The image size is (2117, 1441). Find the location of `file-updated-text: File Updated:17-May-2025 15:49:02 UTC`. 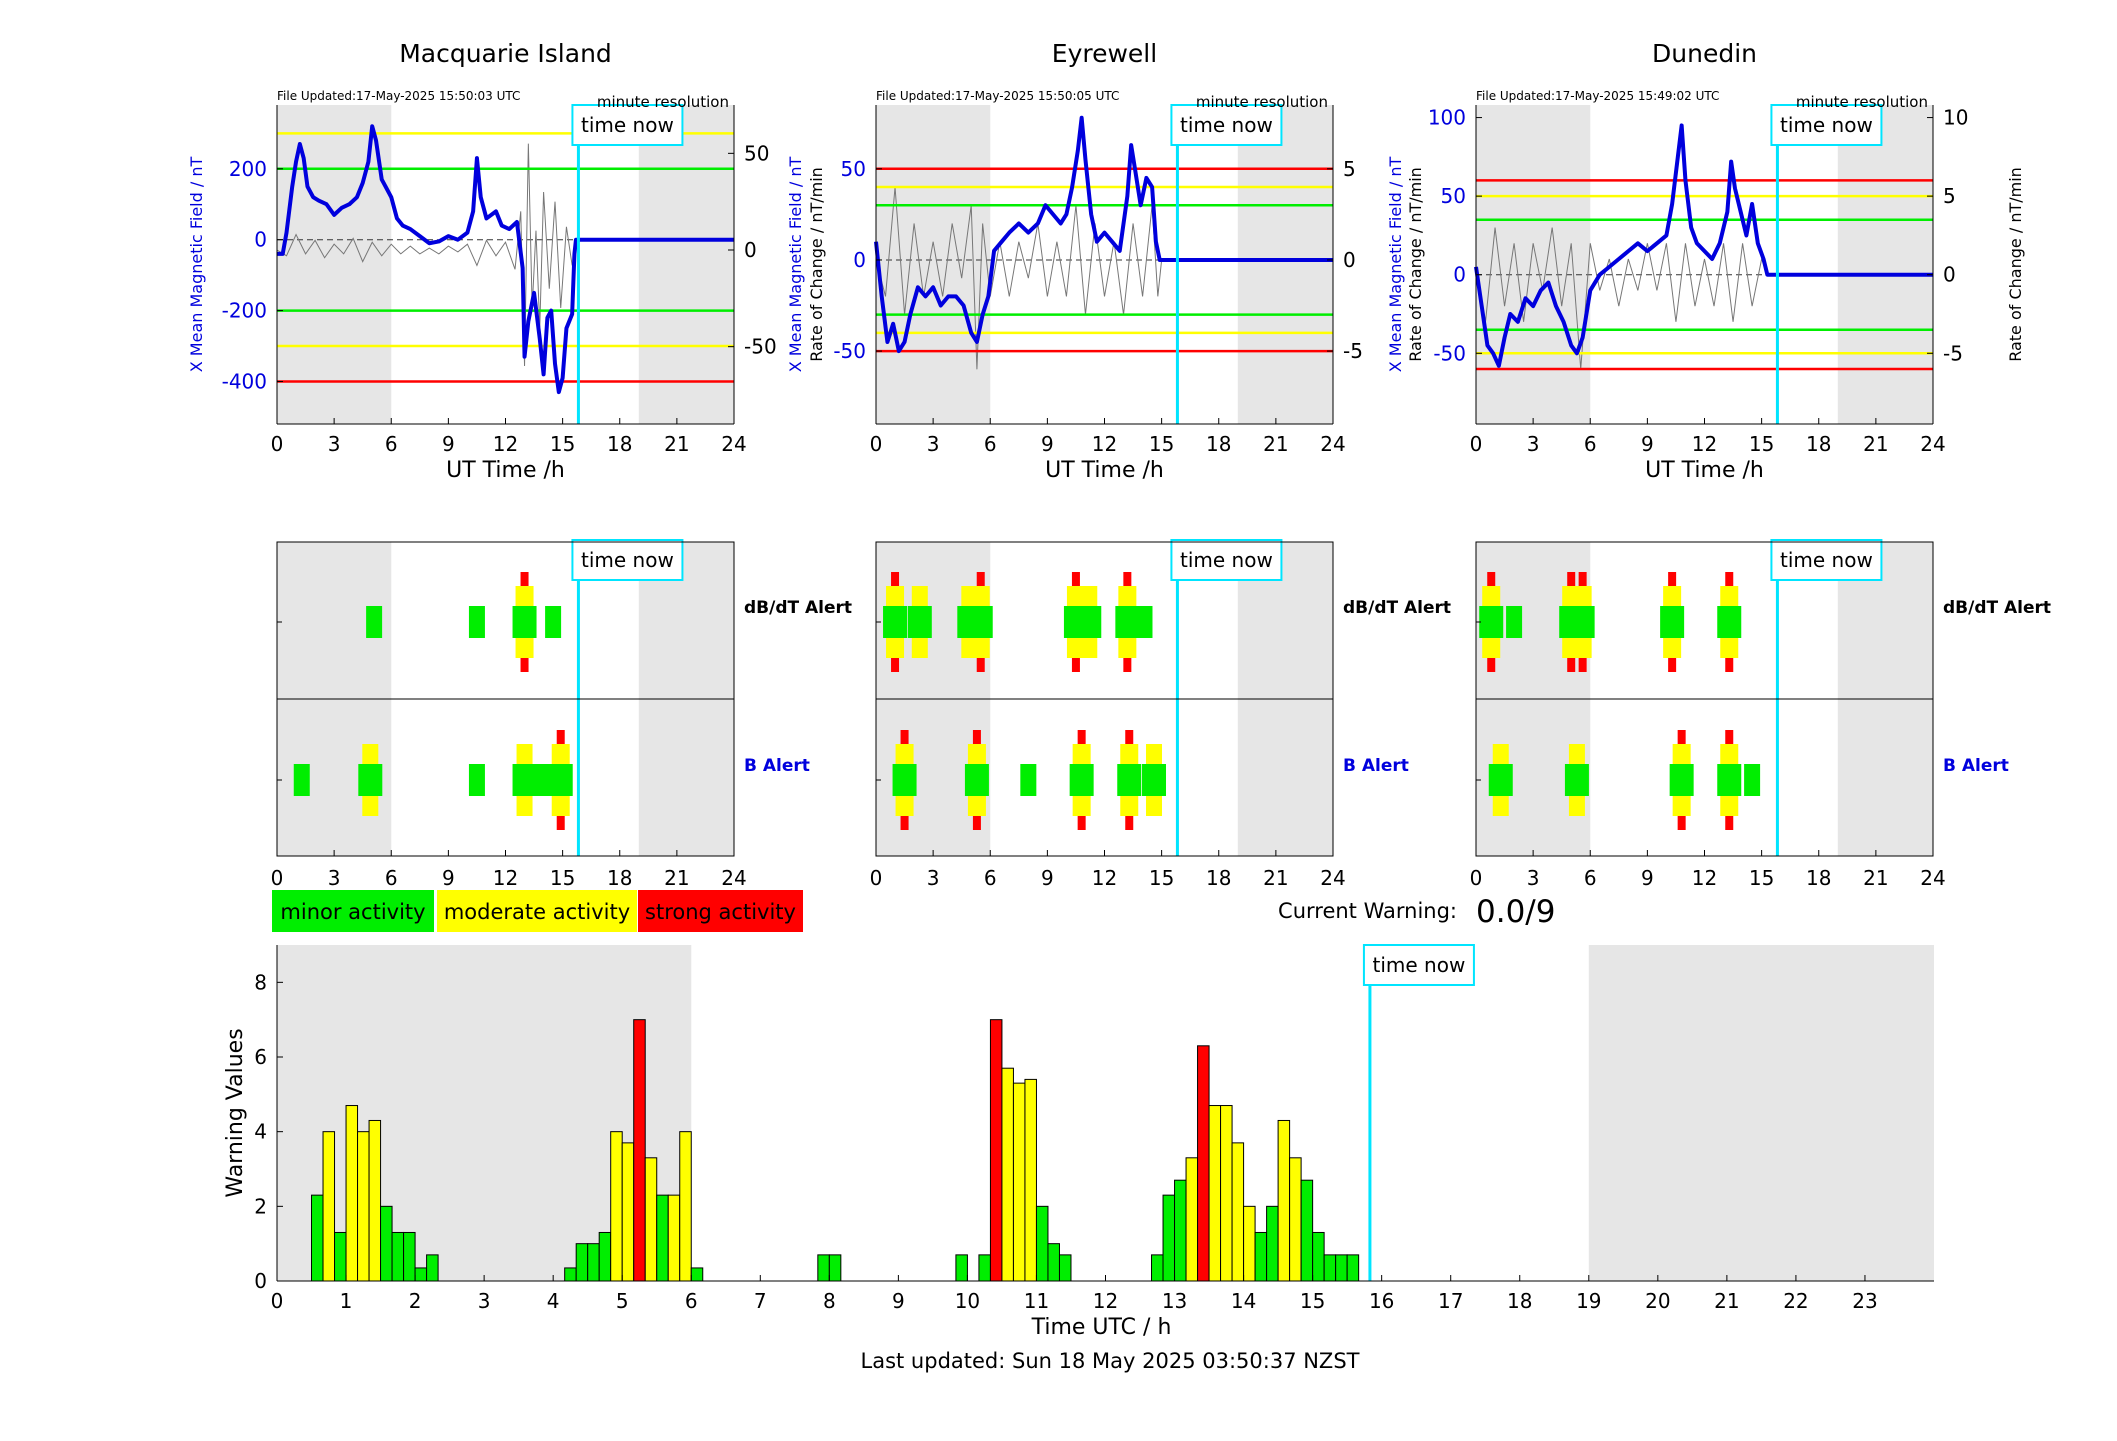

file-updated-text: File Updated:17-May-2025 15:49:02 UTC is located at coordinates (1597, 96).